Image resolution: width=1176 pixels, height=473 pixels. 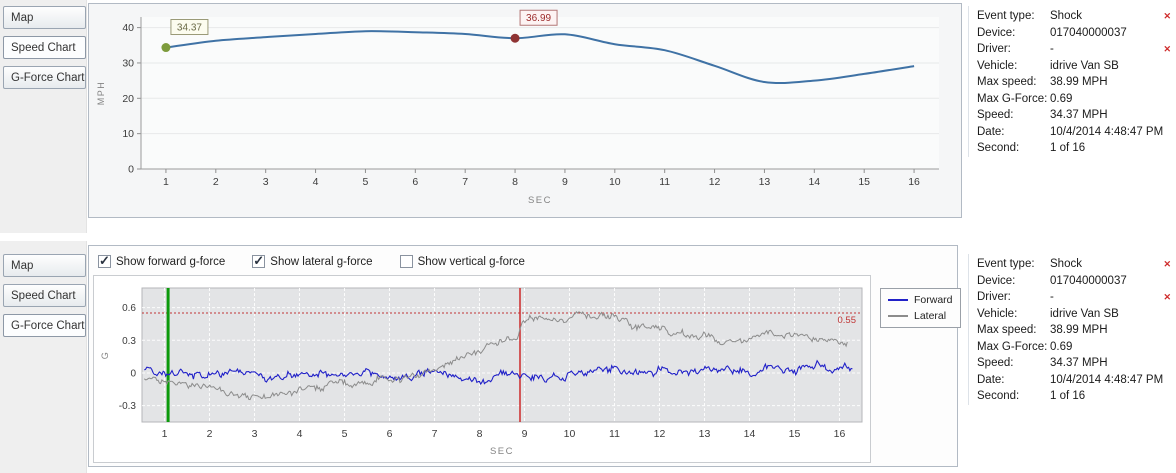 I want to click on event-marker-callout-label: 36.99, so click(x=538, y=18).